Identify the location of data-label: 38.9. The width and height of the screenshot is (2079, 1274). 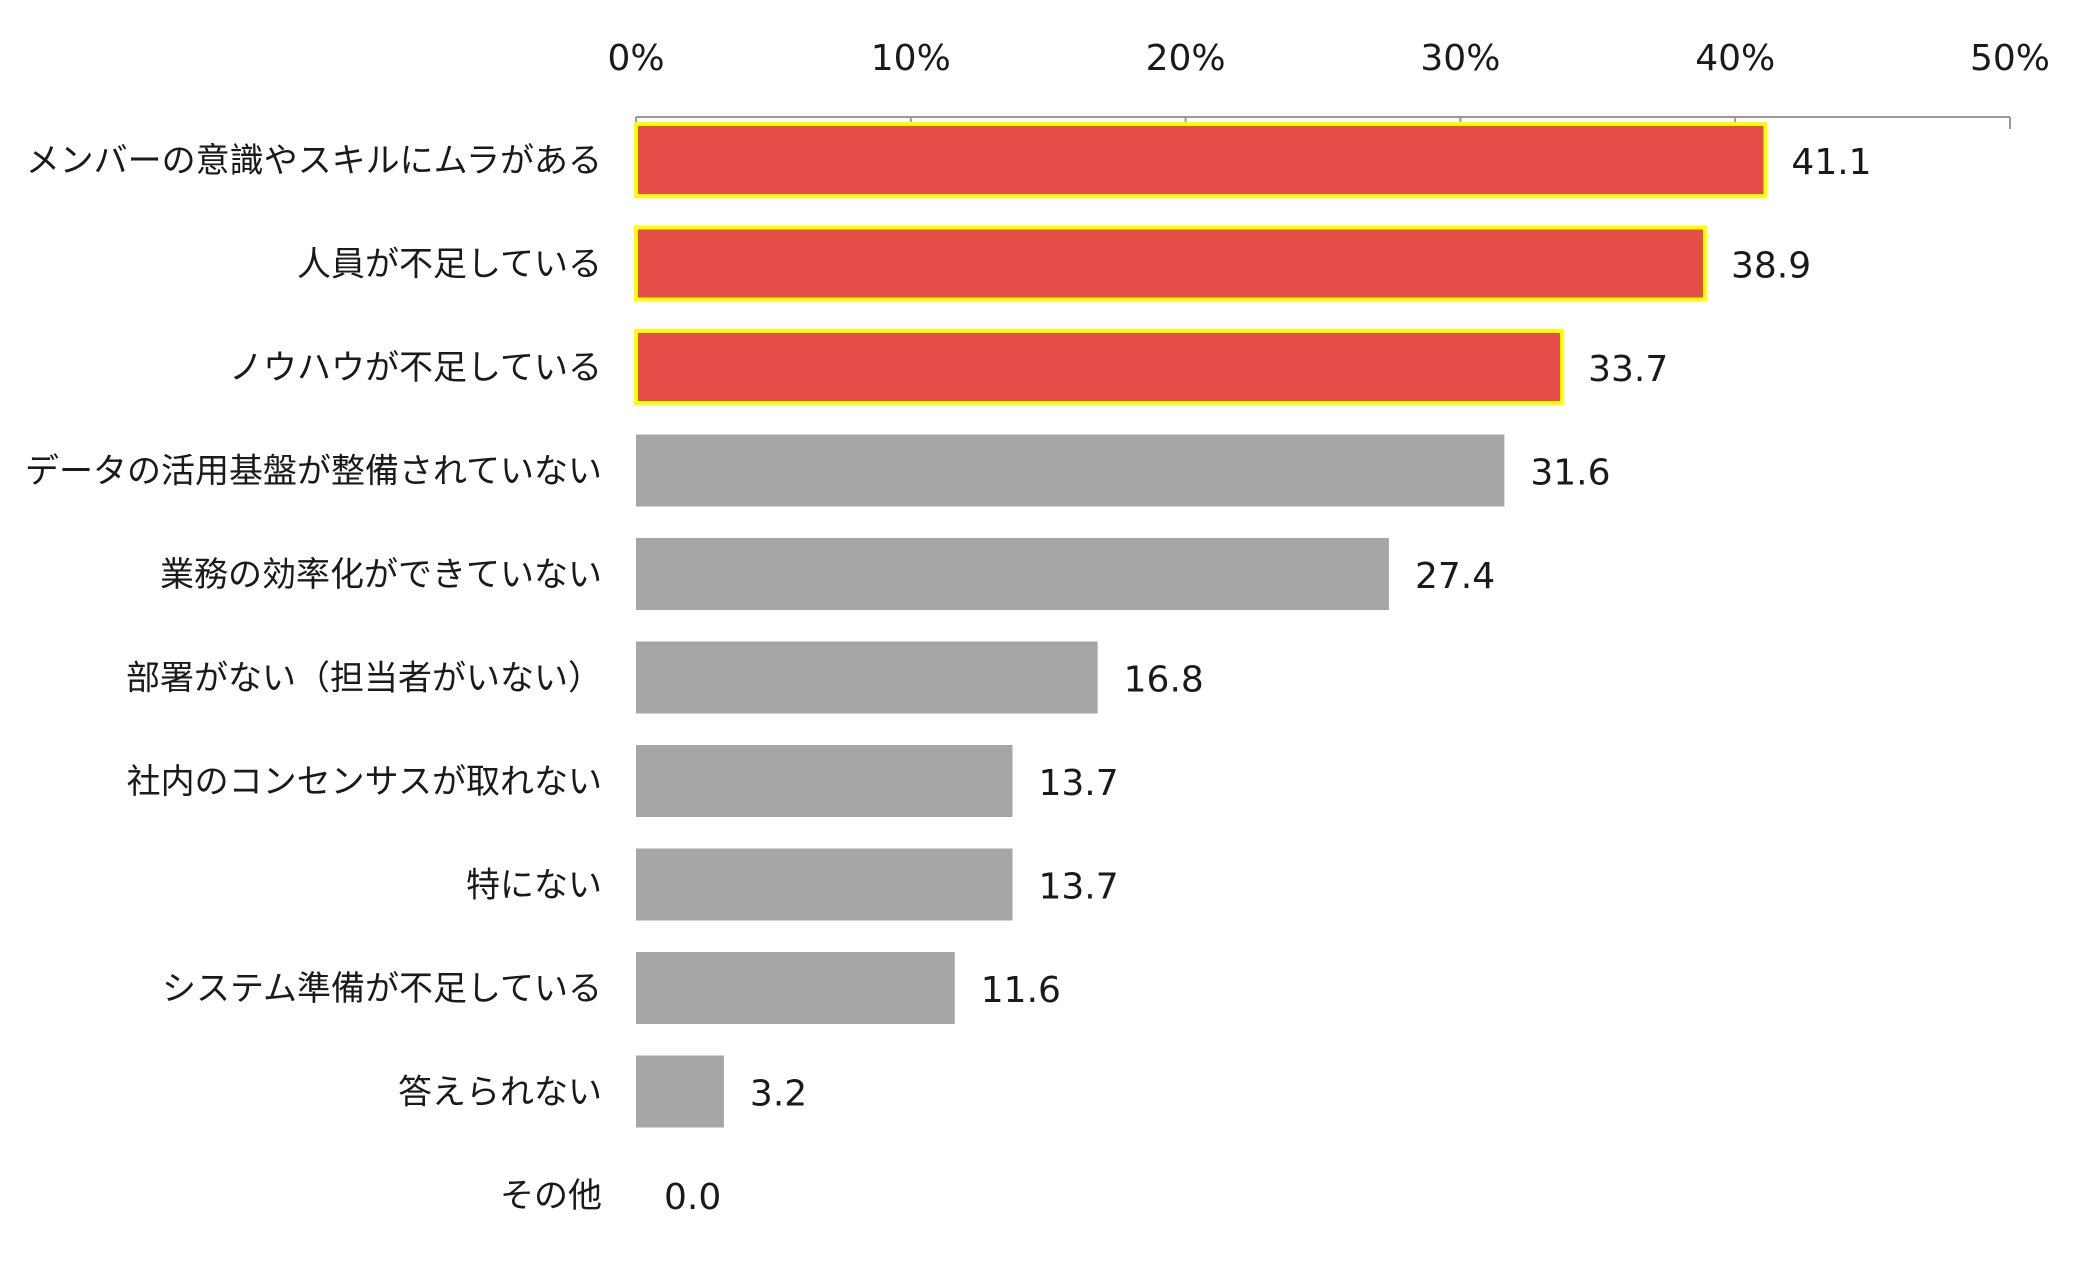
(1771, 266).